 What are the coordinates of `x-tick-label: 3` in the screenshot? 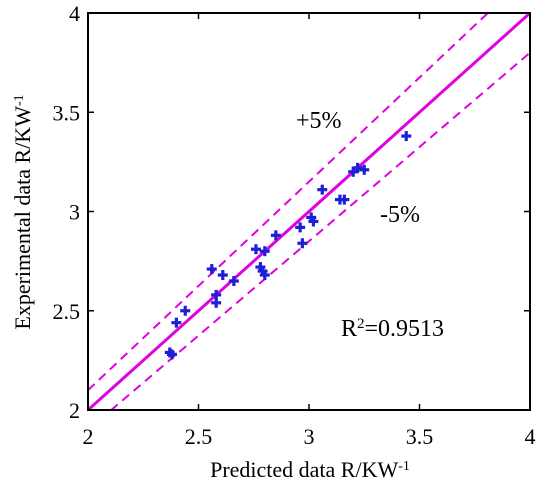 It's located at (309, 436).